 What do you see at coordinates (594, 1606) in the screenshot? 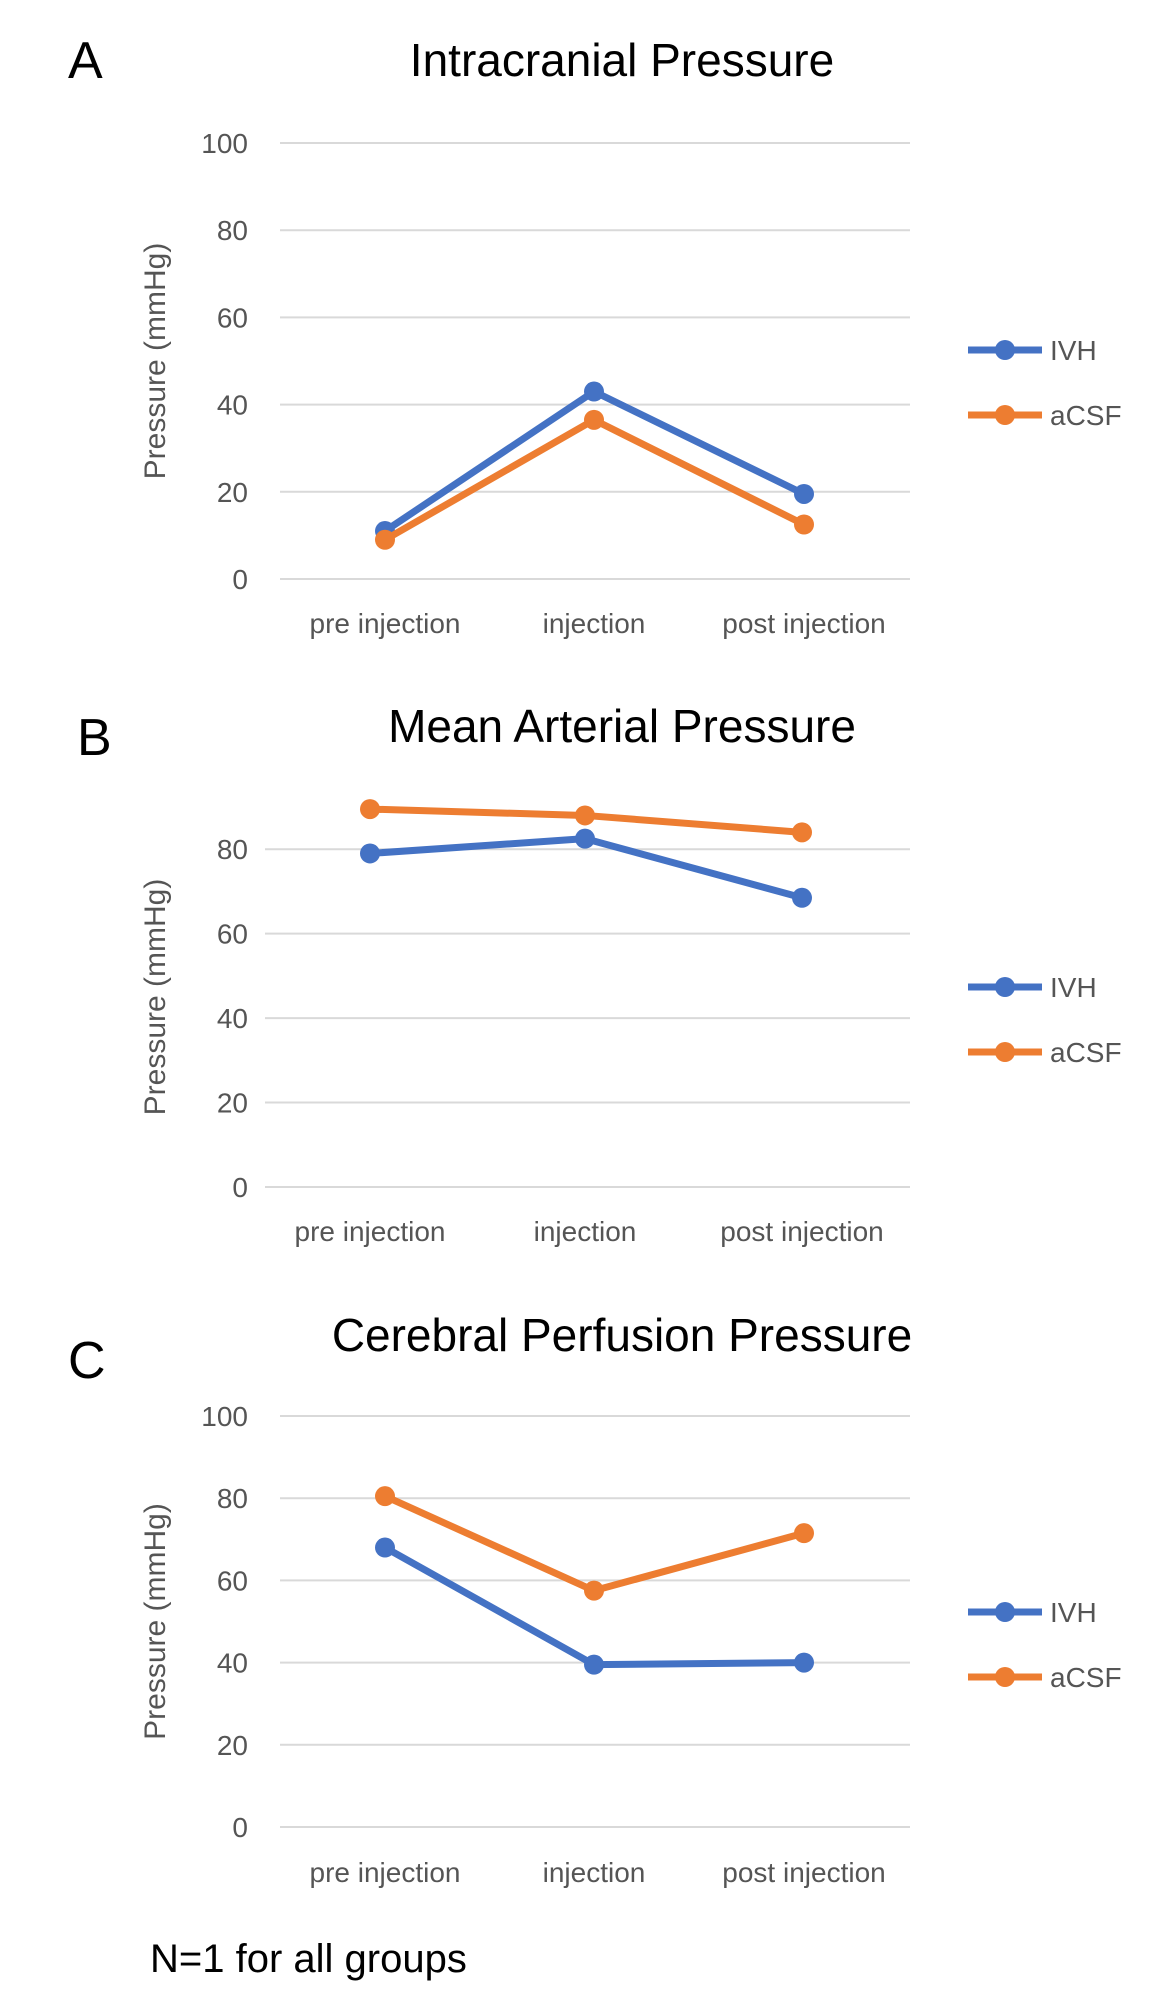
I see `series-line-ivh` at bounding box center [594, 1606].